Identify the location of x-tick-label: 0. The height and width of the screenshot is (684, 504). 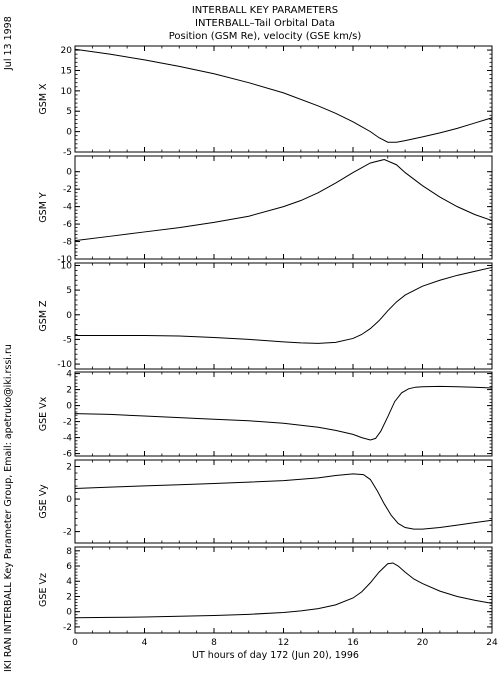
(75, 643).